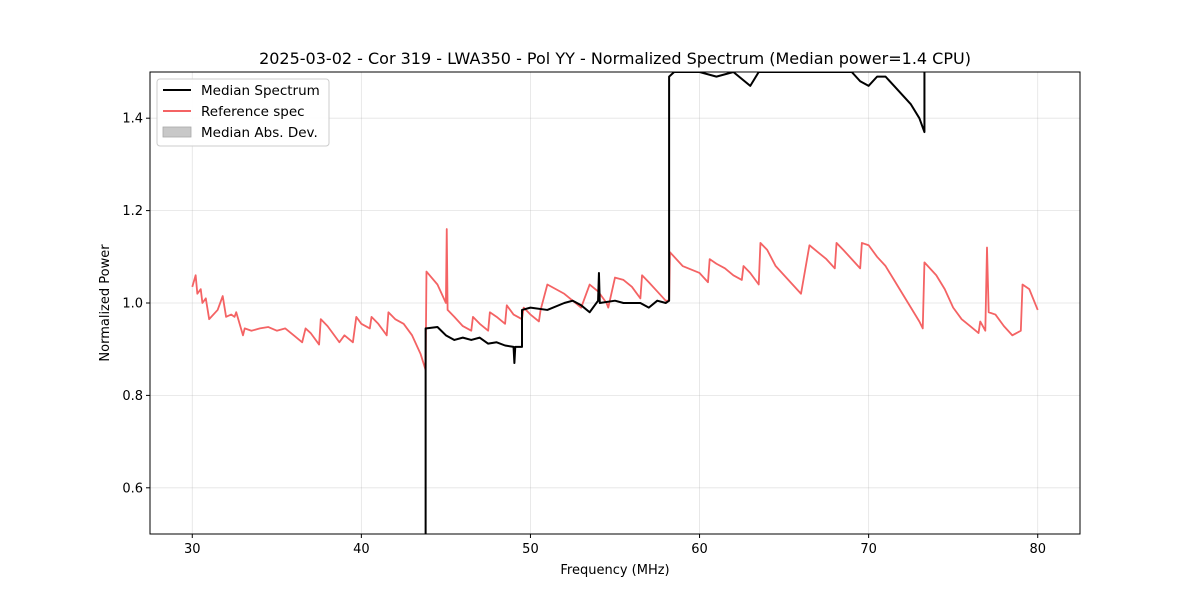  I want to click on y-tick-label: 0.8, so click(132, 396).